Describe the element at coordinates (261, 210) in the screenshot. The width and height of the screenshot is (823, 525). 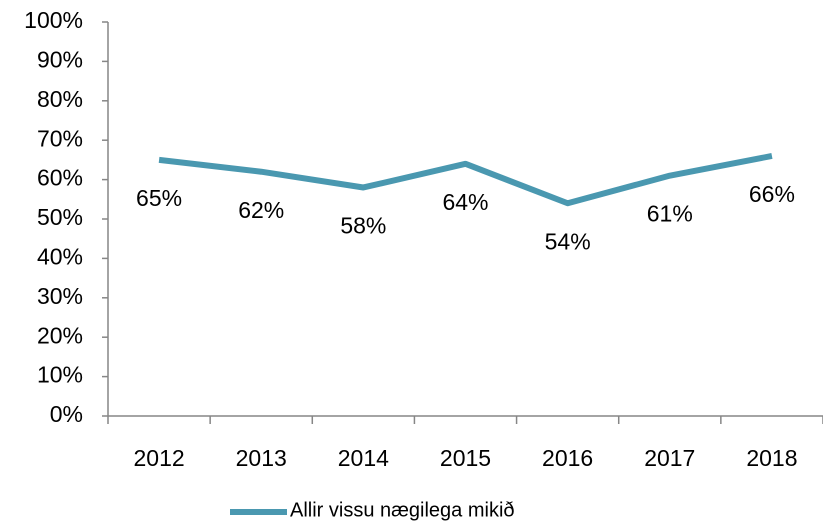
I see `data-label: 62%` at that location.